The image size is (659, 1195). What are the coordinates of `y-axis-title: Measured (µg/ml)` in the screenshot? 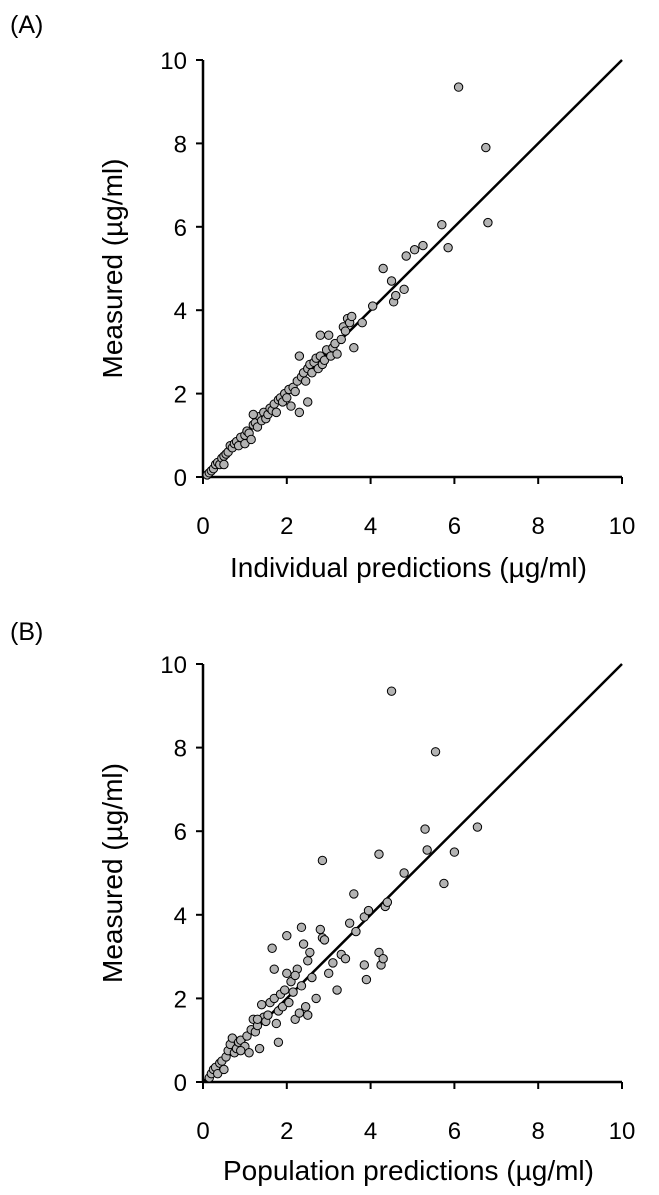 It's located at (112, 269).